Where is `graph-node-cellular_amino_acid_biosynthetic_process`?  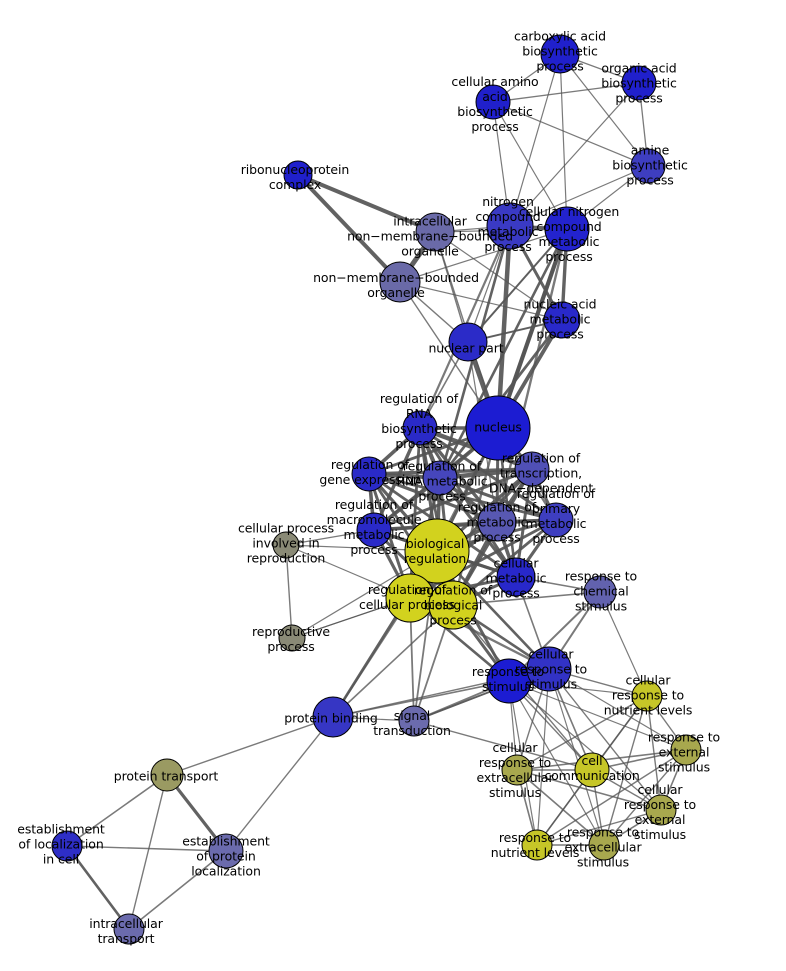 graph-node-cellular_amino_acid_biosynthetic_process is located at coordinates (493, 102).